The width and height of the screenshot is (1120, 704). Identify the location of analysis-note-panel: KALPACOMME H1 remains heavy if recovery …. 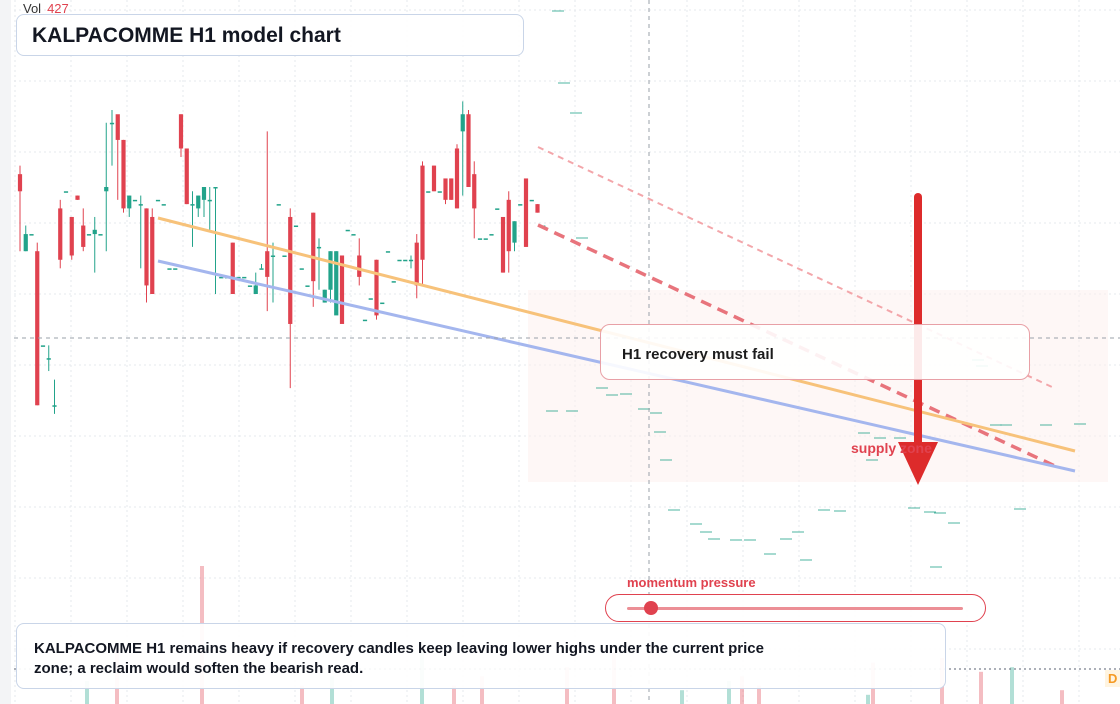
(481, 656).